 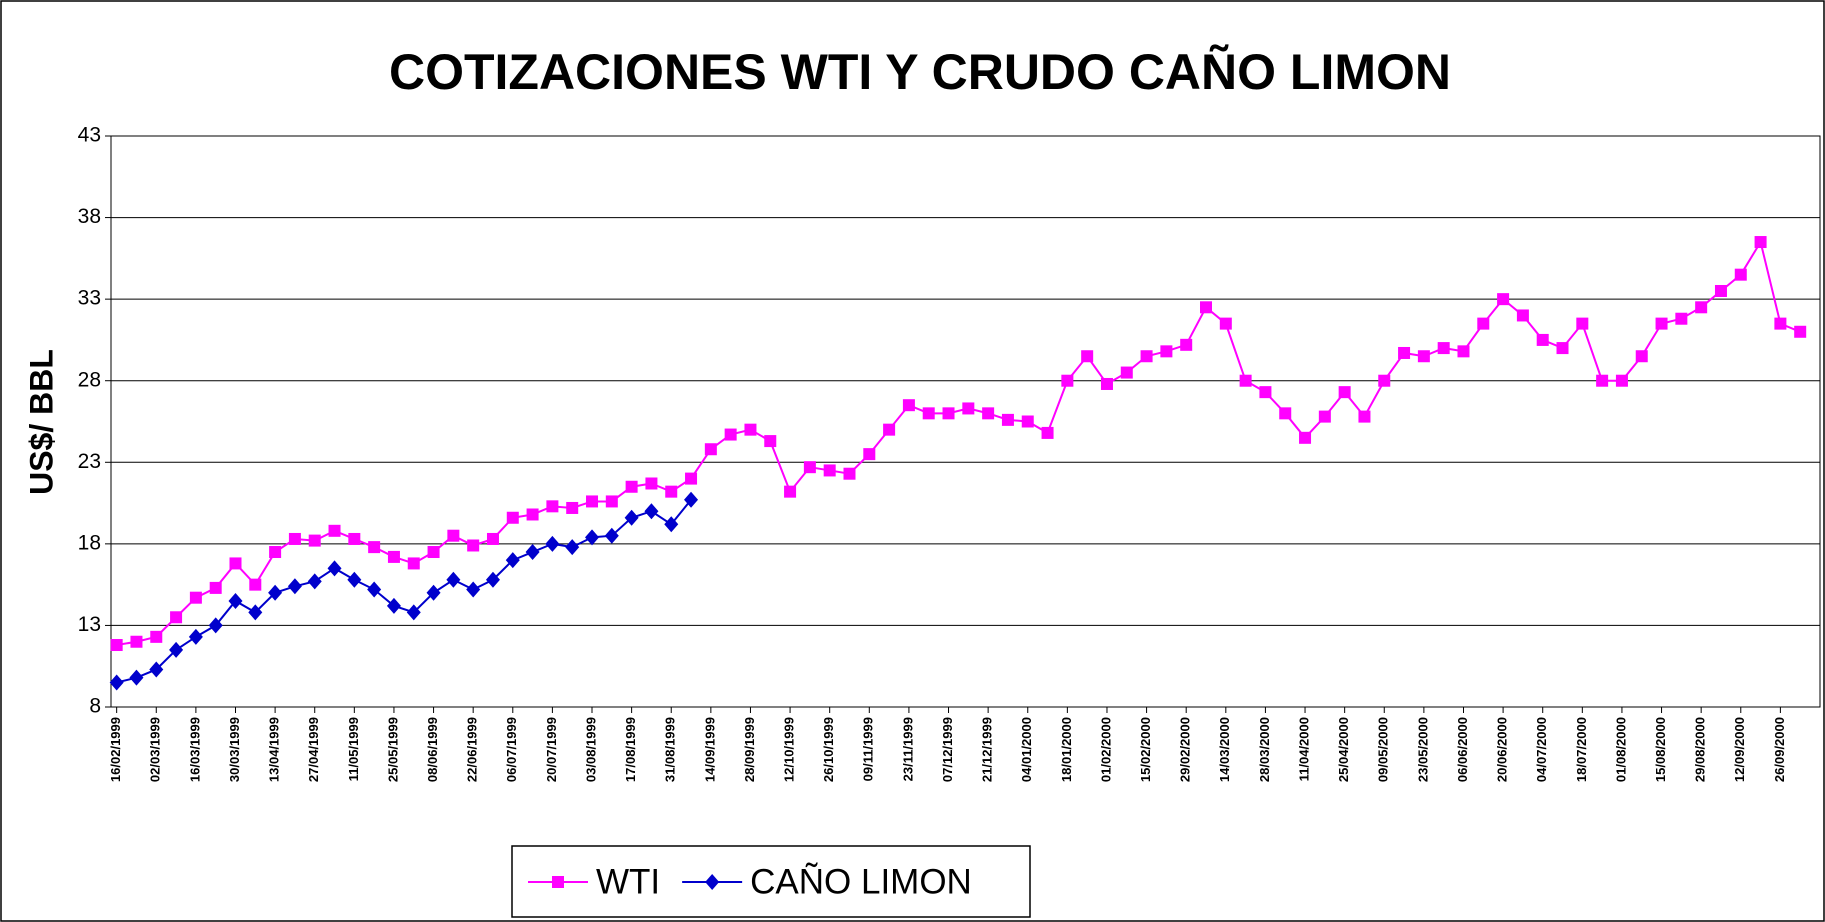 What do you see at coordinates (789, 749) in the screenshot?
I see `x-tick-label: 12/10/1999` at bounding box center [789, 749].